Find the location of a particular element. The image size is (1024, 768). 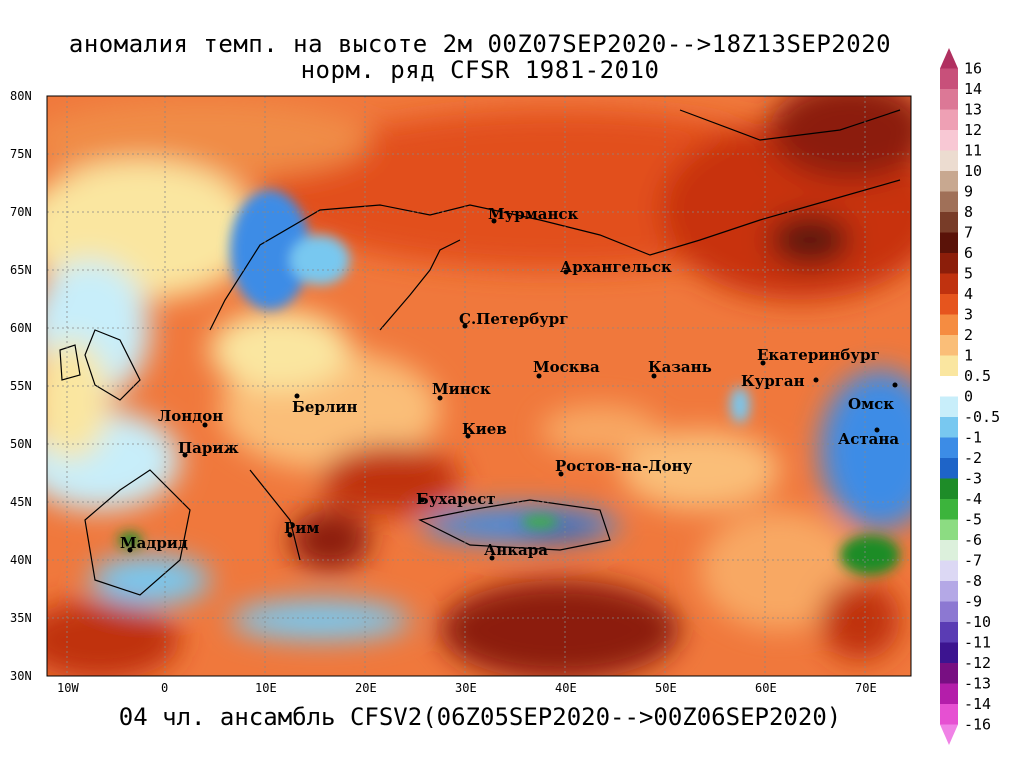

longitude-labels: 10W 0 10E 20E 30E 40E 50E 60E 70E is located at coordinates (467, 688).